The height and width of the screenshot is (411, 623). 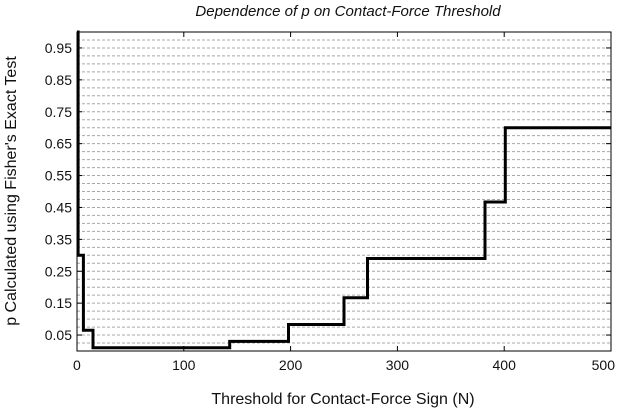 I want to click on y-tick-label: 0.65, so click(x=58, y=144).